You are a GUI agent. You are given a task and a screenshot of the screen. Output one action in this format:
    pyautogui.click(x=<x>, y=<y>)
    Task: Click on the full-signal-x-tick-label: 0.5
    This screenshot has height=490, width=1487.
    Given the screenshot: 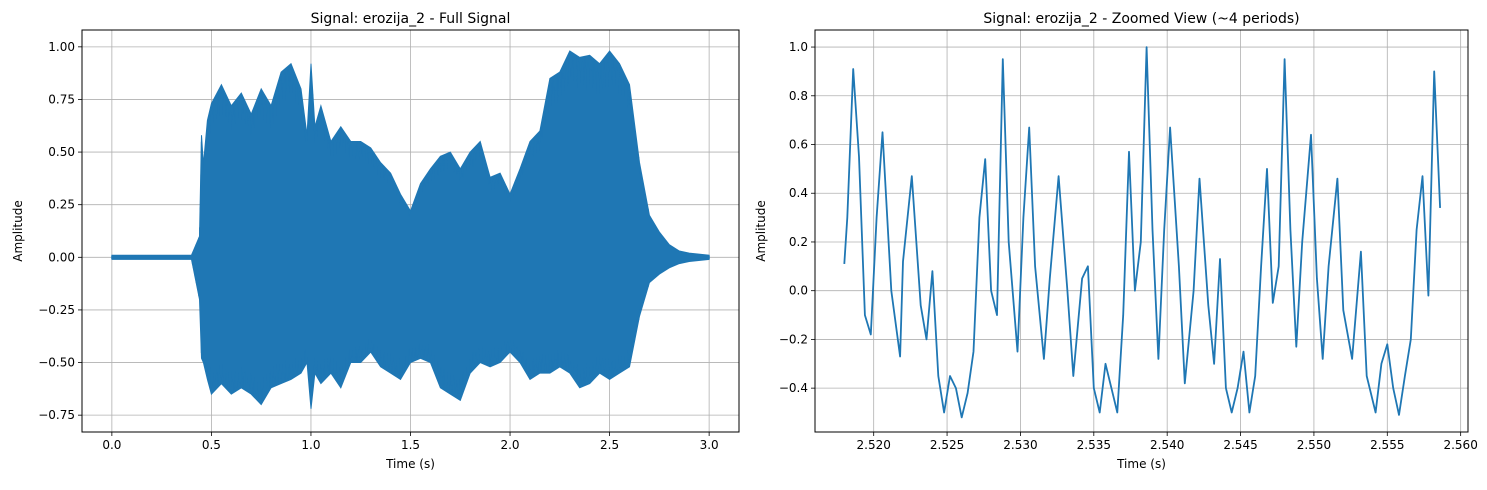 What is the action you would take?
    pyautogui.click(x=211, y=445)
    